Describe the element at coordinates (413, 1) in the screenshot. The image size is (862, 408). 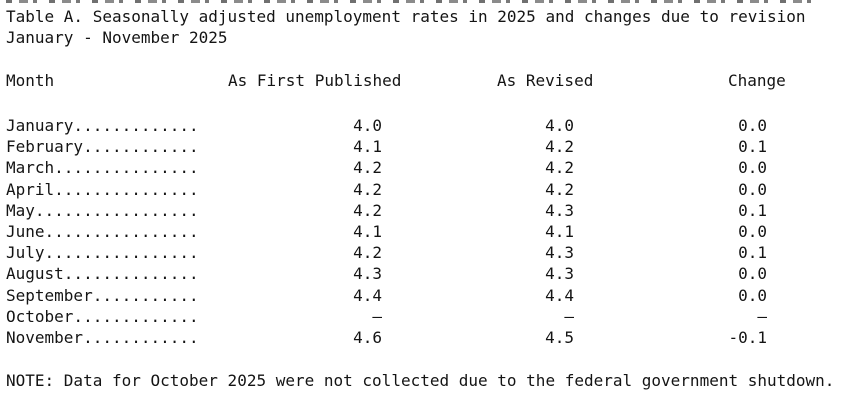
I see `clipped-text-fragments` at that location.